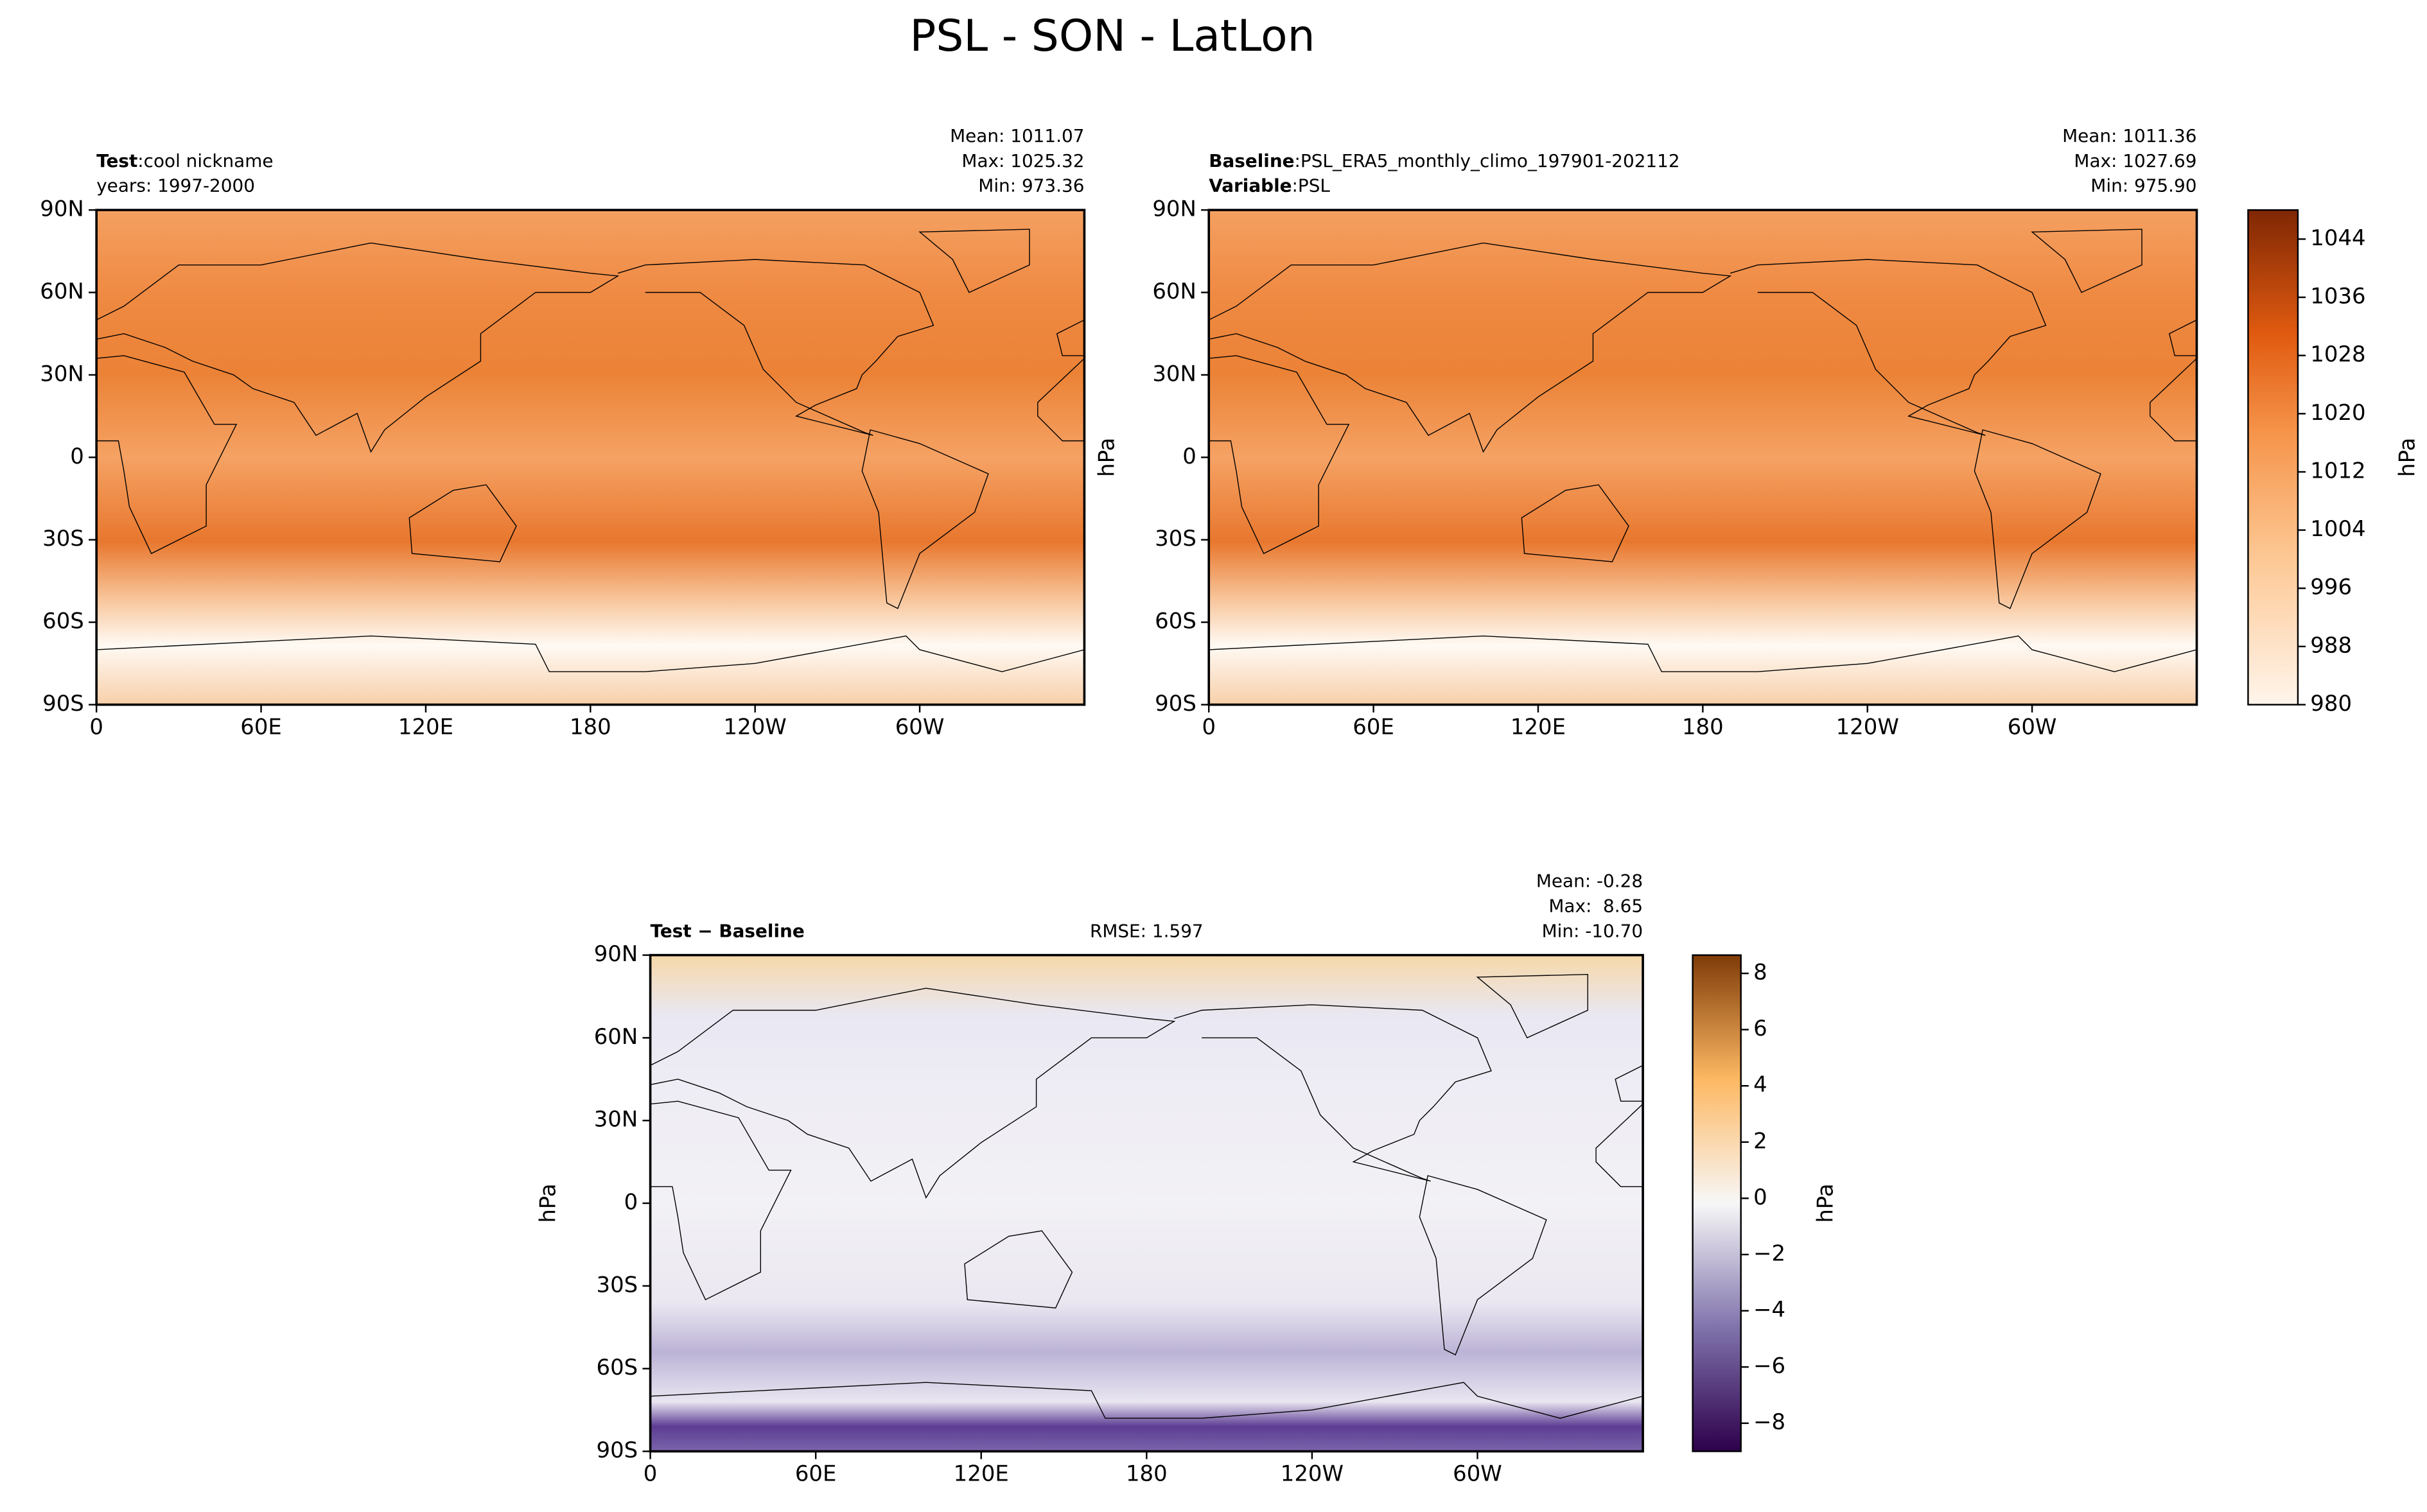  Describe the element at coordinates (1147, 930) in the screenshot. I see `rmse: RMSE: 1.597` at that location.